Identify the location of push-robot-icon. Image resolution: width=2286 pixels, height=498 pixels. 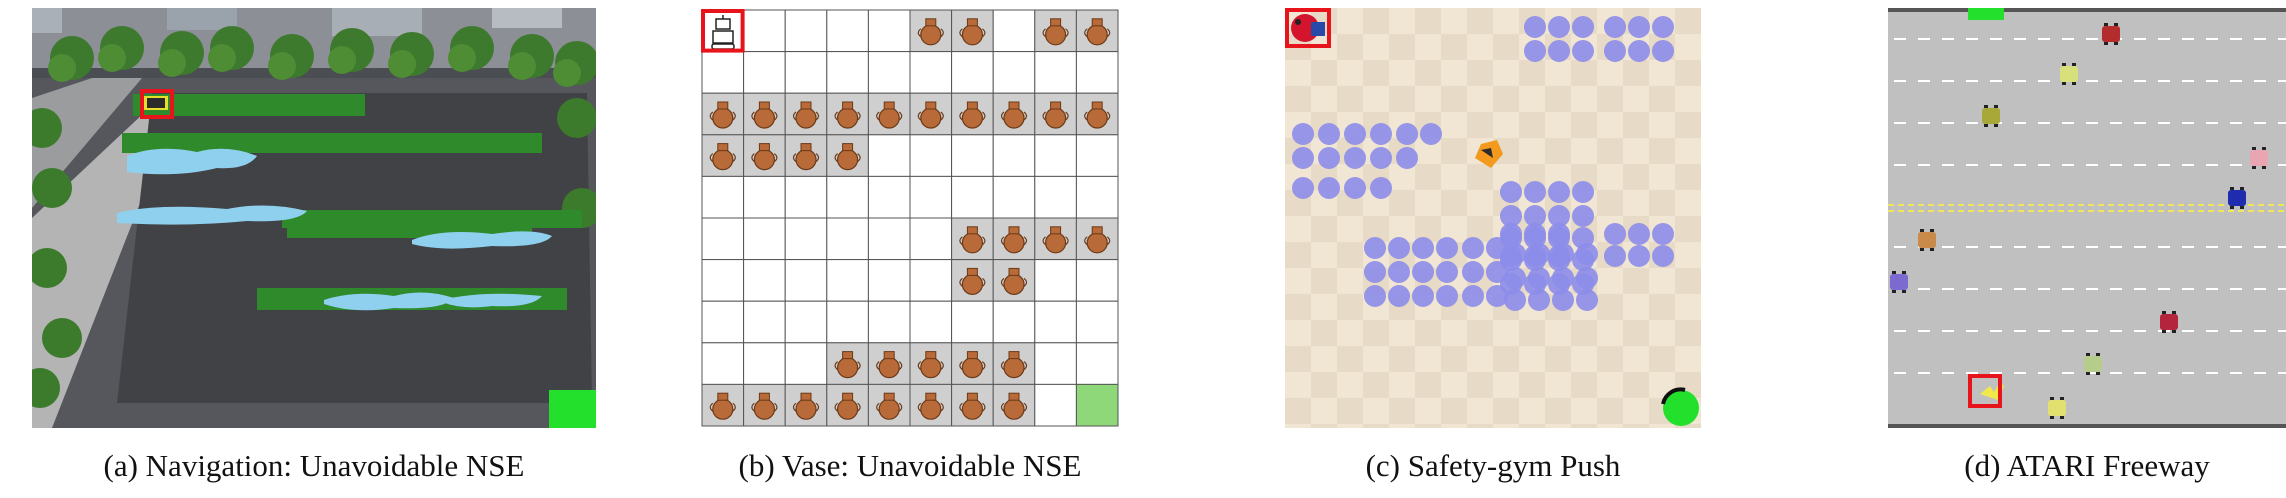
(1308, 28).